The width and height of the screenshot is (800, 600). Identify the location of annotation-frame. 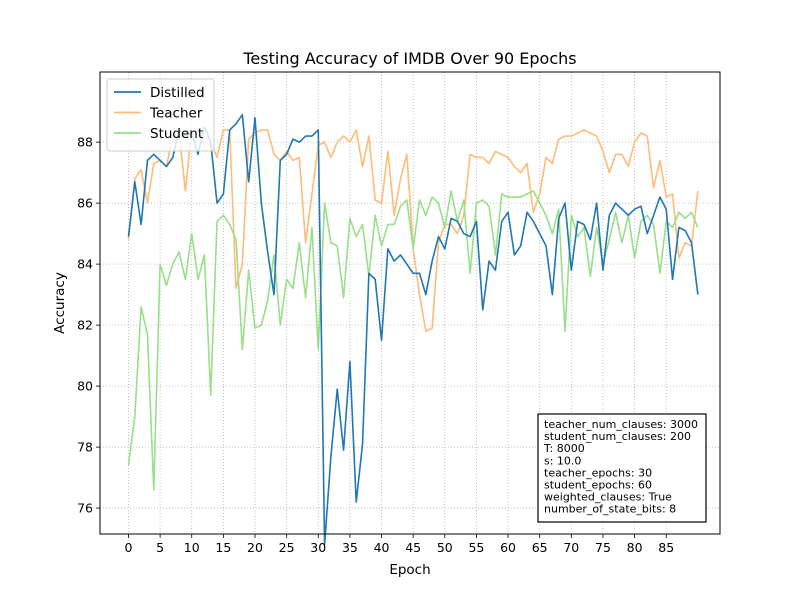
(622, 468).